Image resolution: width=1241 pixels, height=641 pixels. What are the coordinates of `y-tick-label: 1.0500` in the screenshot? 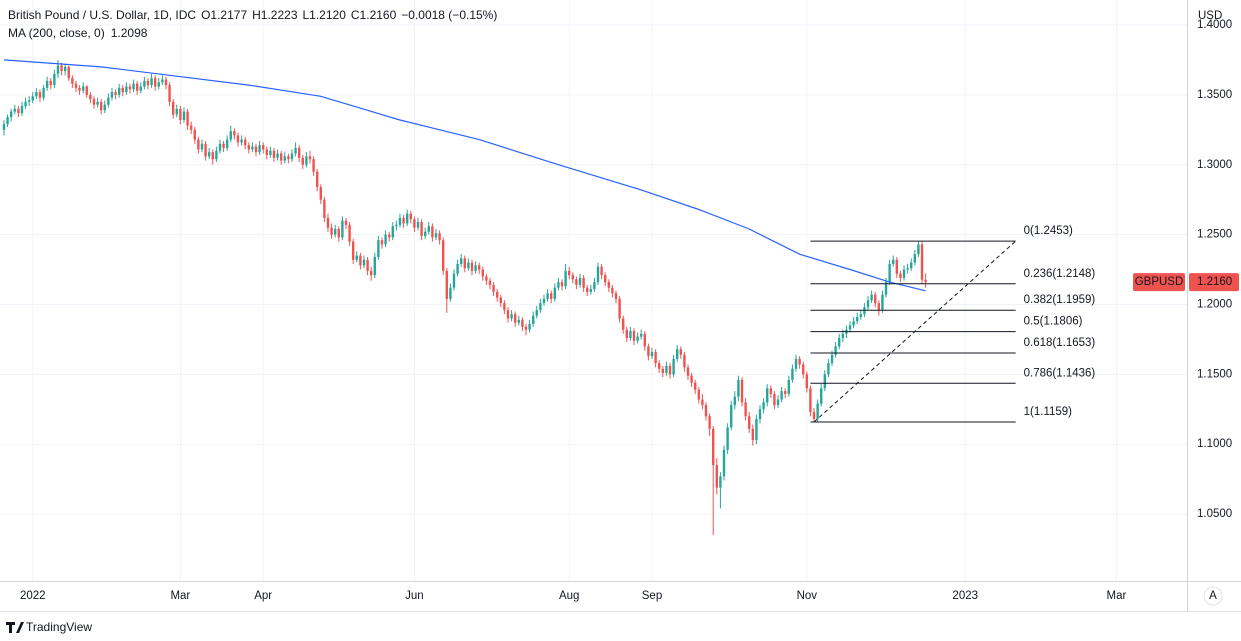 It's located at (1214, 514).